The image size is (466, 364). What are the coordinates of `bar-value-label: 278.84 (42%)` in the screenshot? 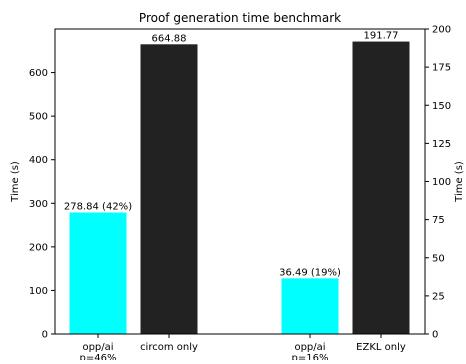 It's located at (98, 207).